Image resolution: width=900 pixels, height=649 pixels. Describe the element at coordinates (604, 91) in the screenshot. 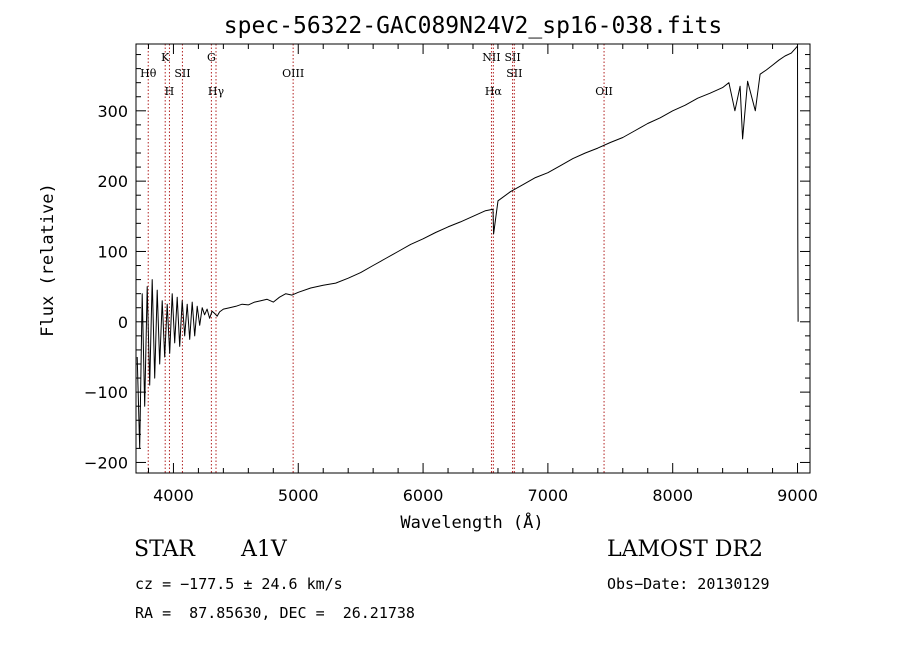

I see `spectral-line-label: OII` at that location.